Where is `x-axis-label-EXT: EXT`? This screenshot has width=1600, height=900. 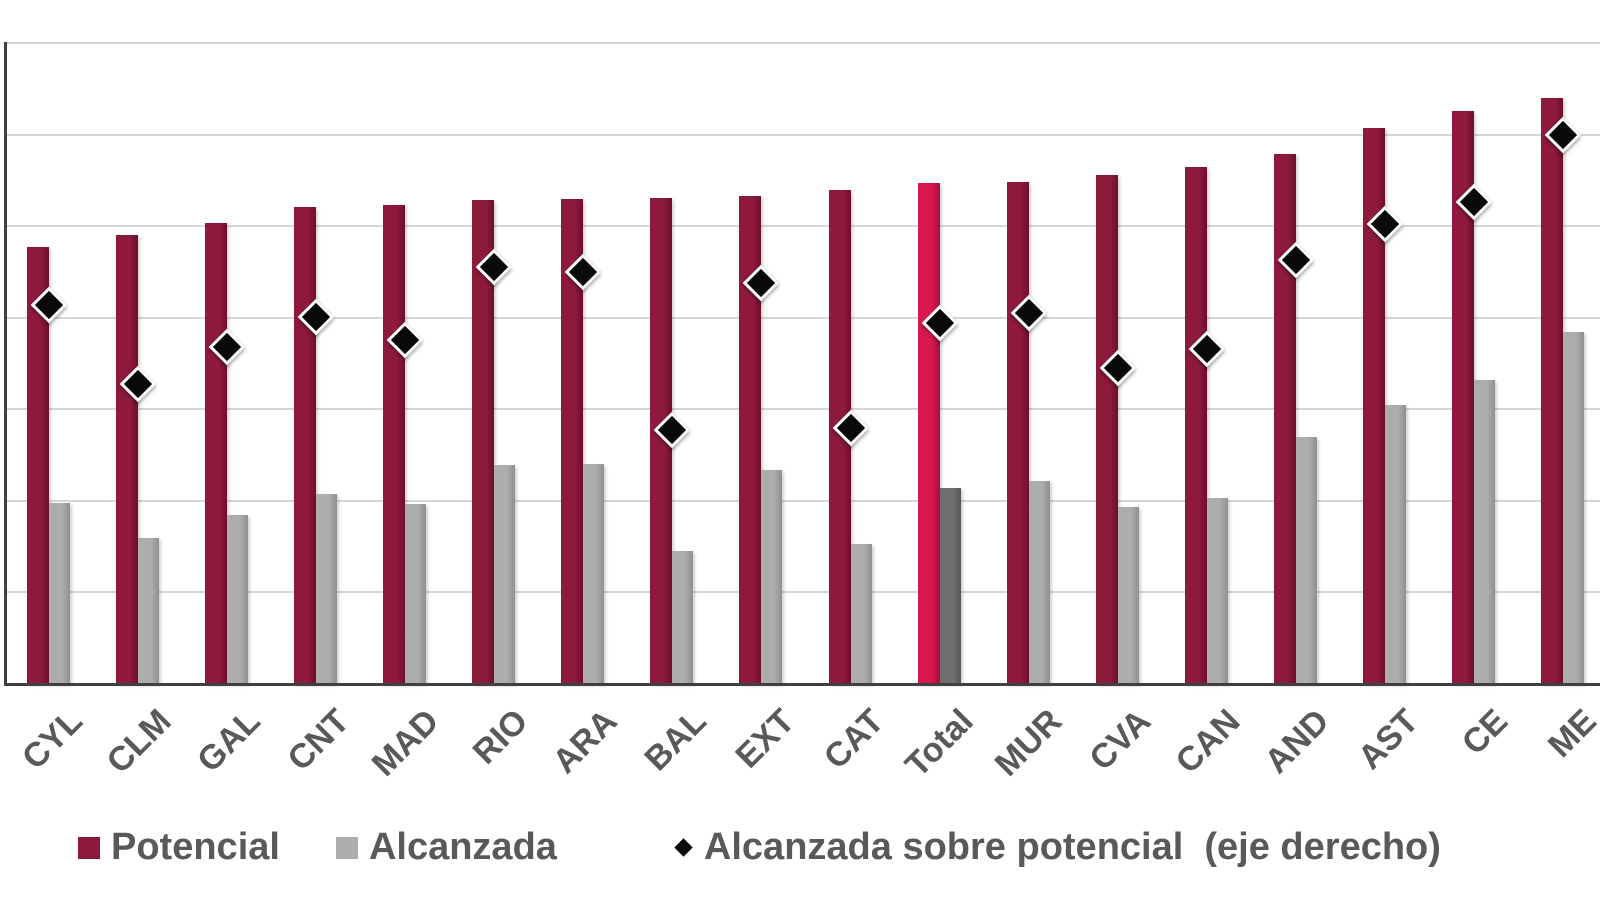
x-axis-label-EXT: EXT is located at coordinates (765, 739).